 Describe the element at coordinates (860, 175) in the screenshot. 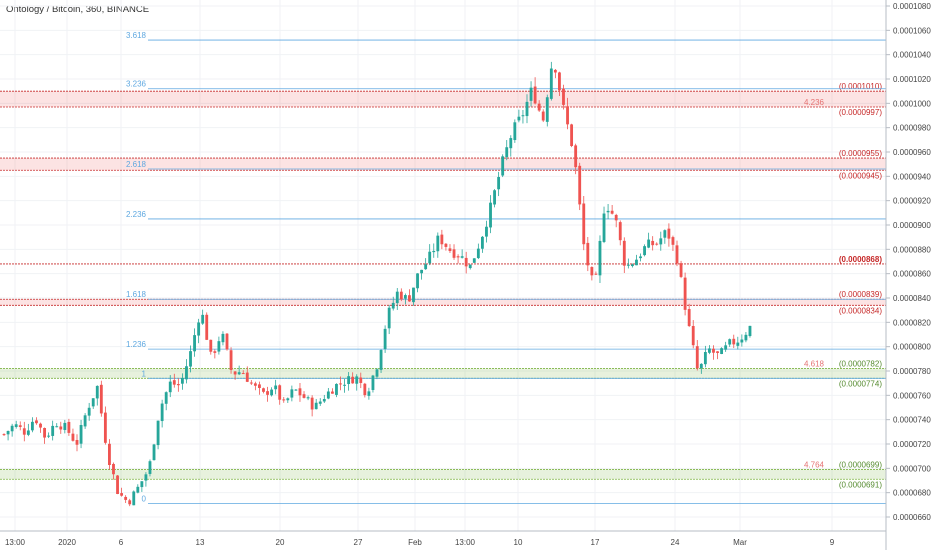

I see `zone-bottom-label: (0.0000945)` at that location.